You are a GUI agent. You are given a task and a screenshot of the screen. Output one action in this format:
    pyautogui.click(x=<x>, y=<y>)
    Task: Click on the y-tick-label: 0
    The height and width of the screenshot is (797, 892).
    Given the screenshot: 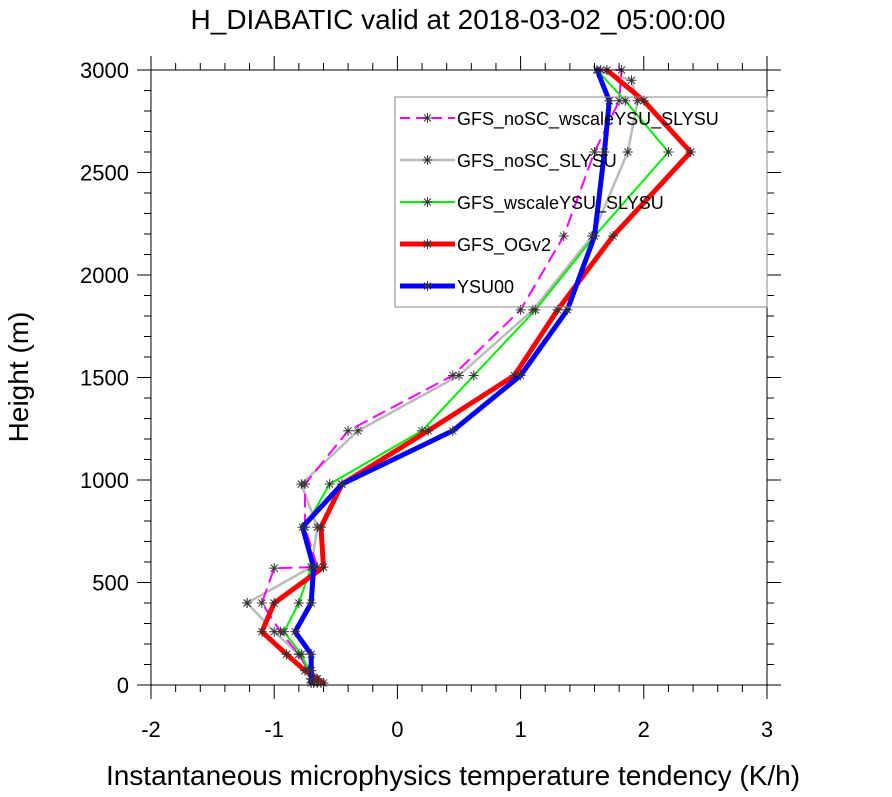 What is the action you would take?
    pyautogui.click(x=123, y=685)
    